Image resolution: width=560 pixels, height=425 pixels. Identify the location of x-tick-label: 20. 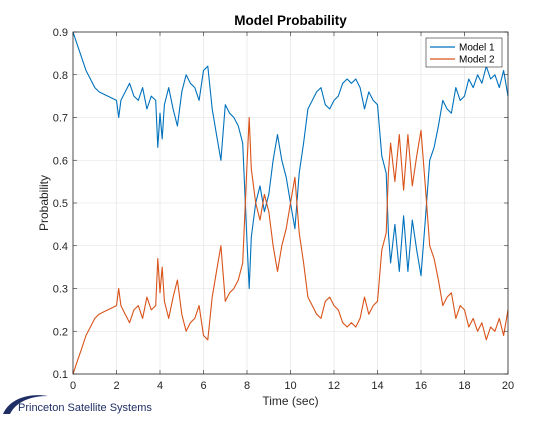
(508, 386).